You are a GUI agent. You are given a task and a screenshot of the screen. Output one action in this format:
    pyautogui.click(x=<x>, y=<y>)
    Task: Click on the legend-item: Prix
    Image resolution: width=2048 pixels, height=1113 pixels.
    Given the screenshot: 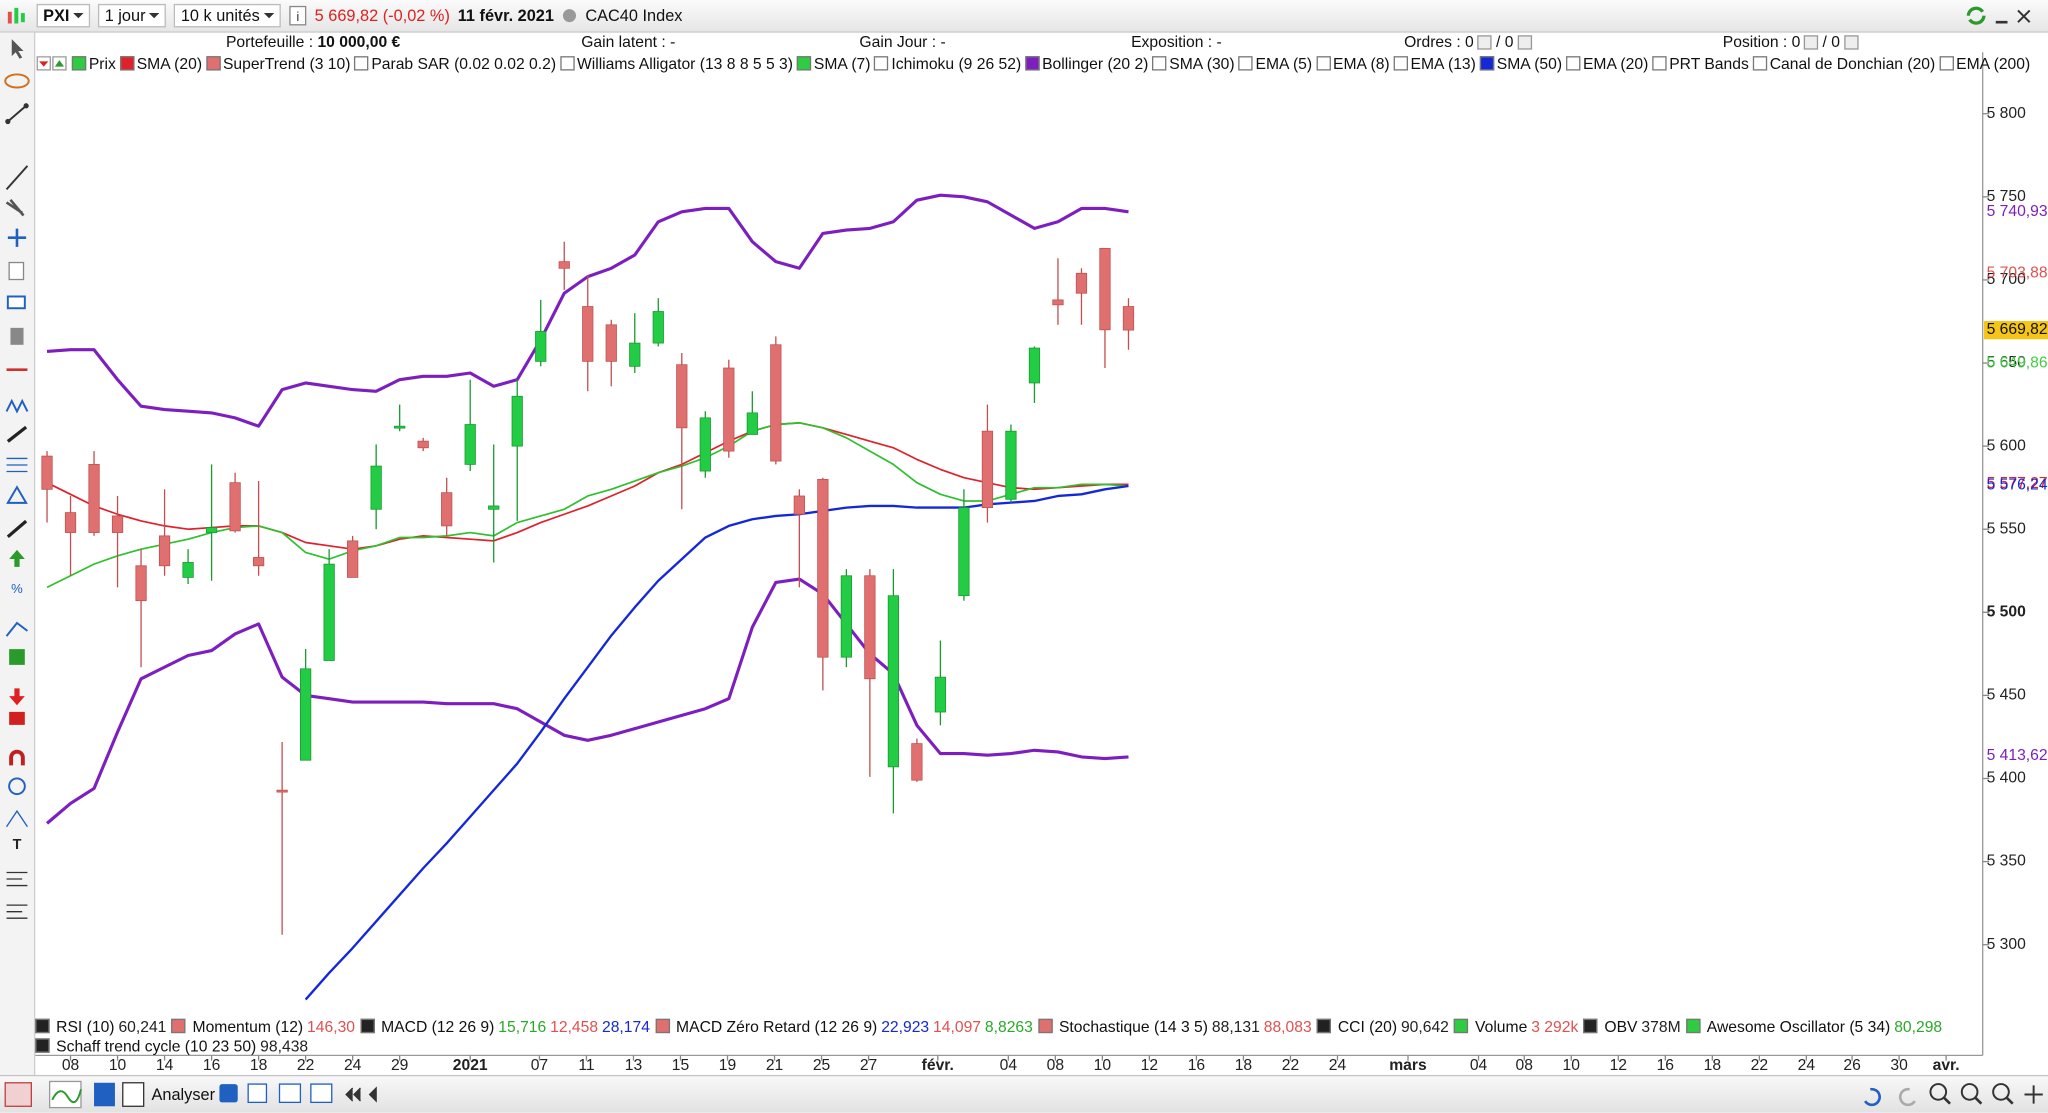 What is the action you would take?
    pyautogui.click(x=93, y=63)
    